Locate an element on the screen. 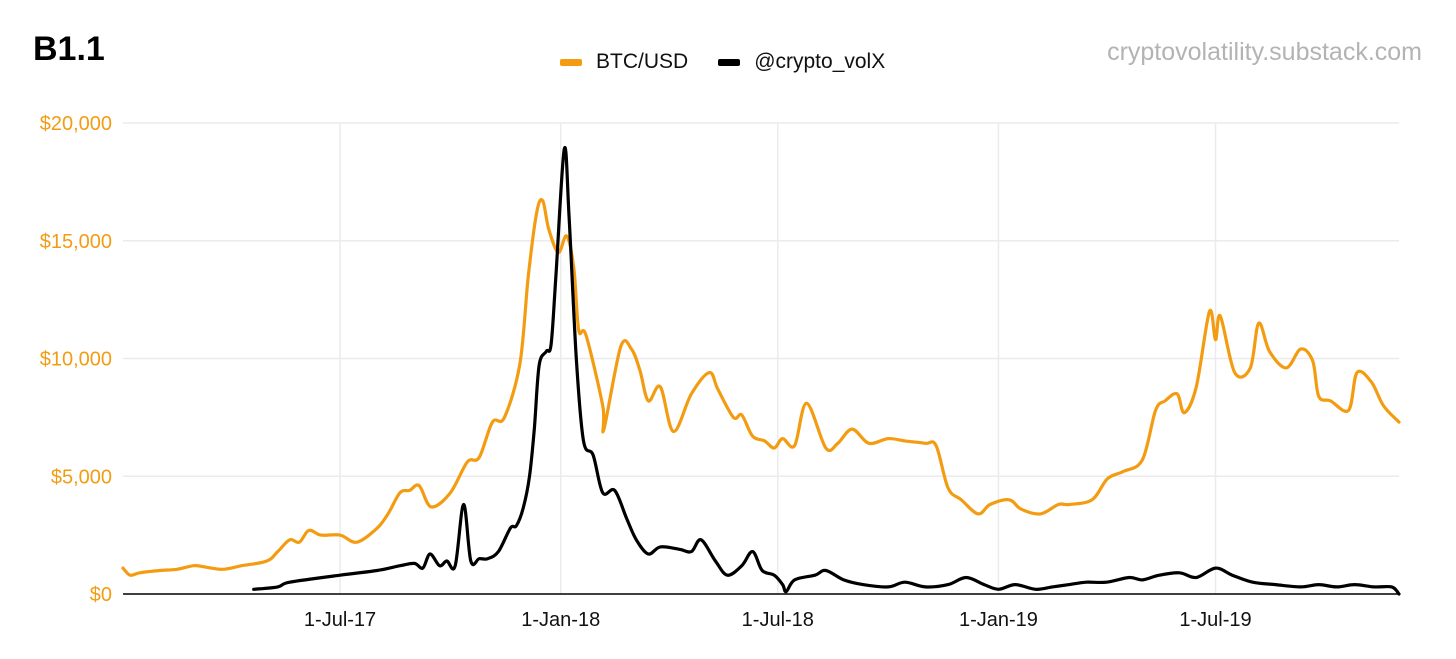 This screenshot has width=1456, height=659. source-watermark: cryptovolatility.substack.com is located at coordinates (1264, 52).